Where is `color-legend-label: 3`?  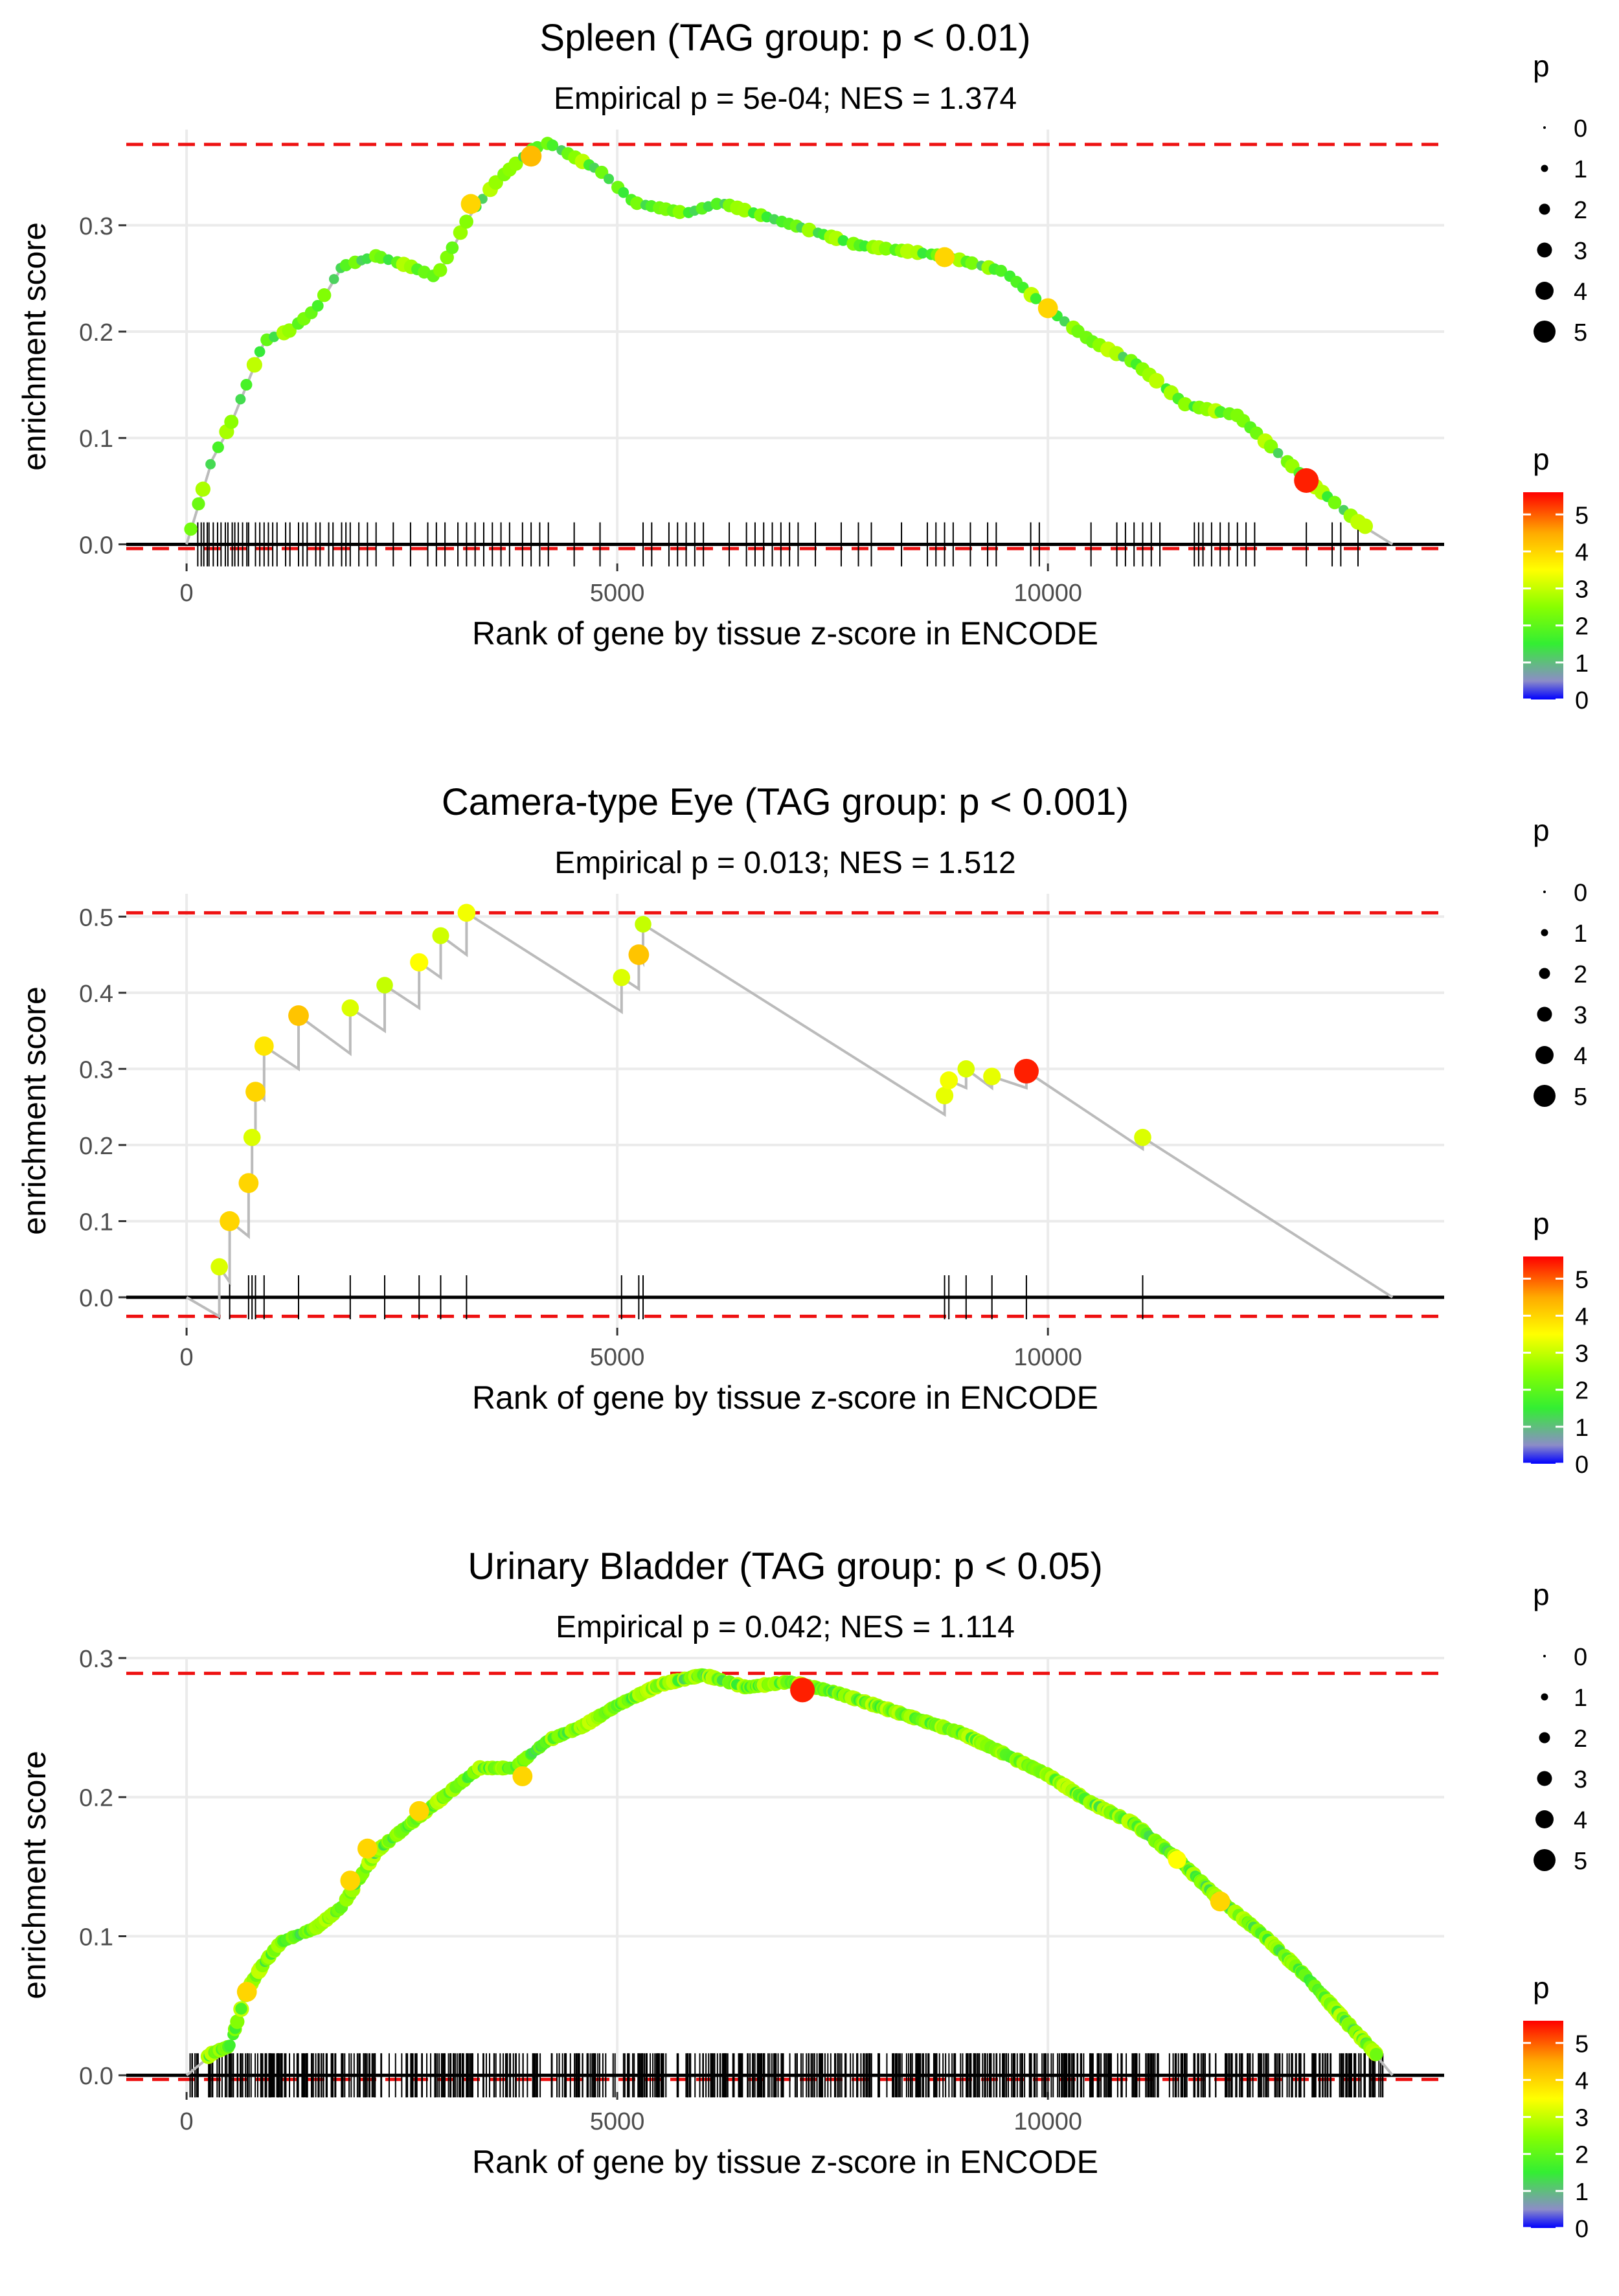
color-legend-label: 3 is located at coordinates (1582, 590).